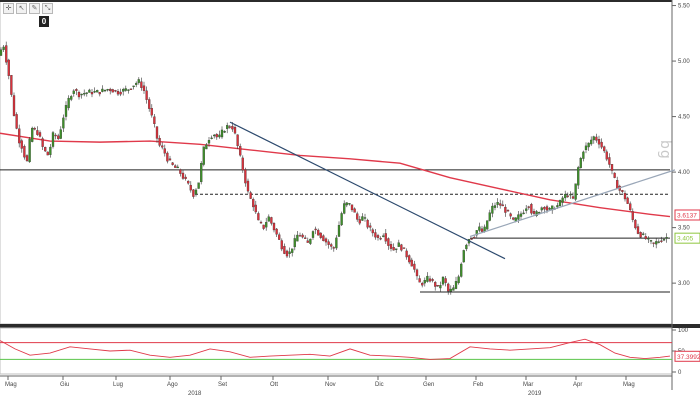  What do you see at coordinates (34, 8) in the screenshot?
I see `pencil-icon: ✎` at bounding box center [34, 8].